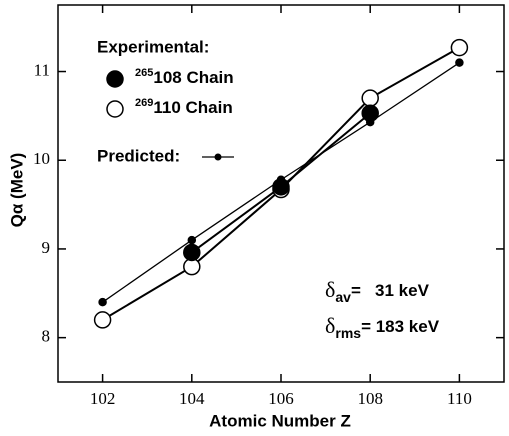  Describe the element at coordinates (16, 190) in the screenshot. I see `y-axis-label: Qα (MeV)` at that location.